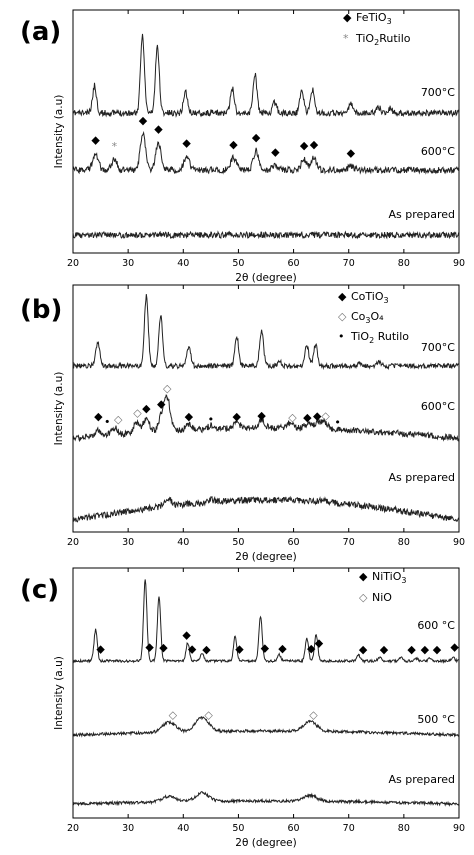 The image size is (474, 855). I want to click on legend-name: FeTiO, so click(371, 17).